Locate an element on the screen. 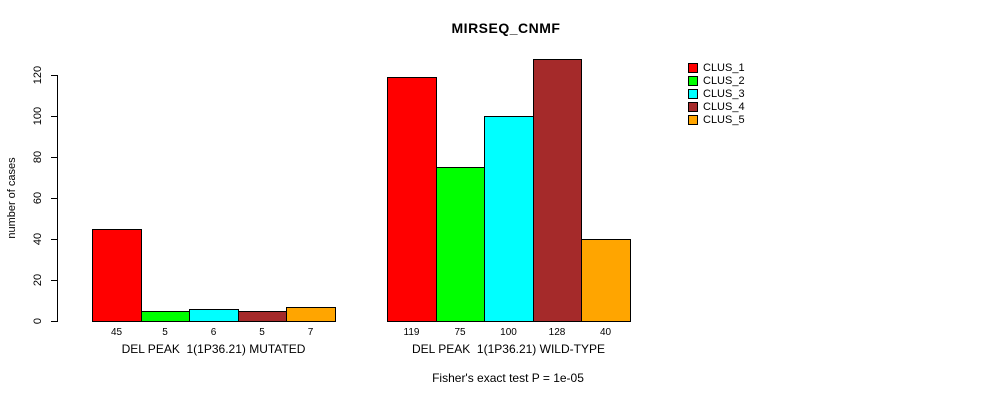 Image resolution: width=990 pixels, height=400 pixels. fisher-test-annotation: Fisher's exact test P = 1e-05 is located at coordinates (508, 378).